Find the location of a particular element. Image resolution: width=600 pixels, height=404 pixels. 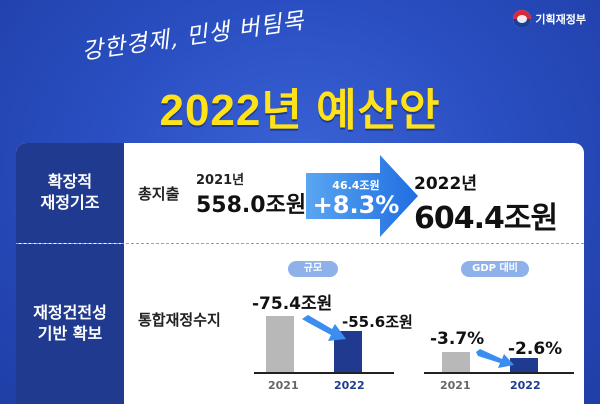

category-line: 재정건전성 is located at coordinates (70, 313).